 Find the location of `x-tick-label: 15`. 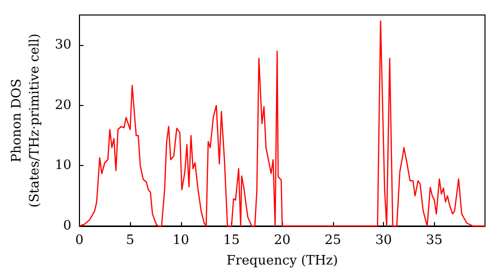

x-tick-label: 15 is located at coordinates (231, 240).